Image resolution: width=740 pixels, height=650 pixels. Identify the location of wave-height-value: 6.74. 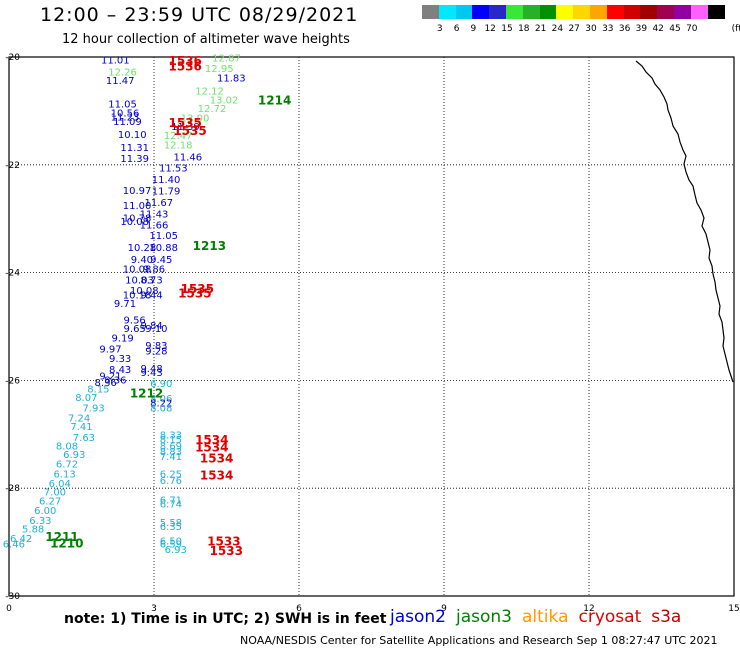
(171, 505).